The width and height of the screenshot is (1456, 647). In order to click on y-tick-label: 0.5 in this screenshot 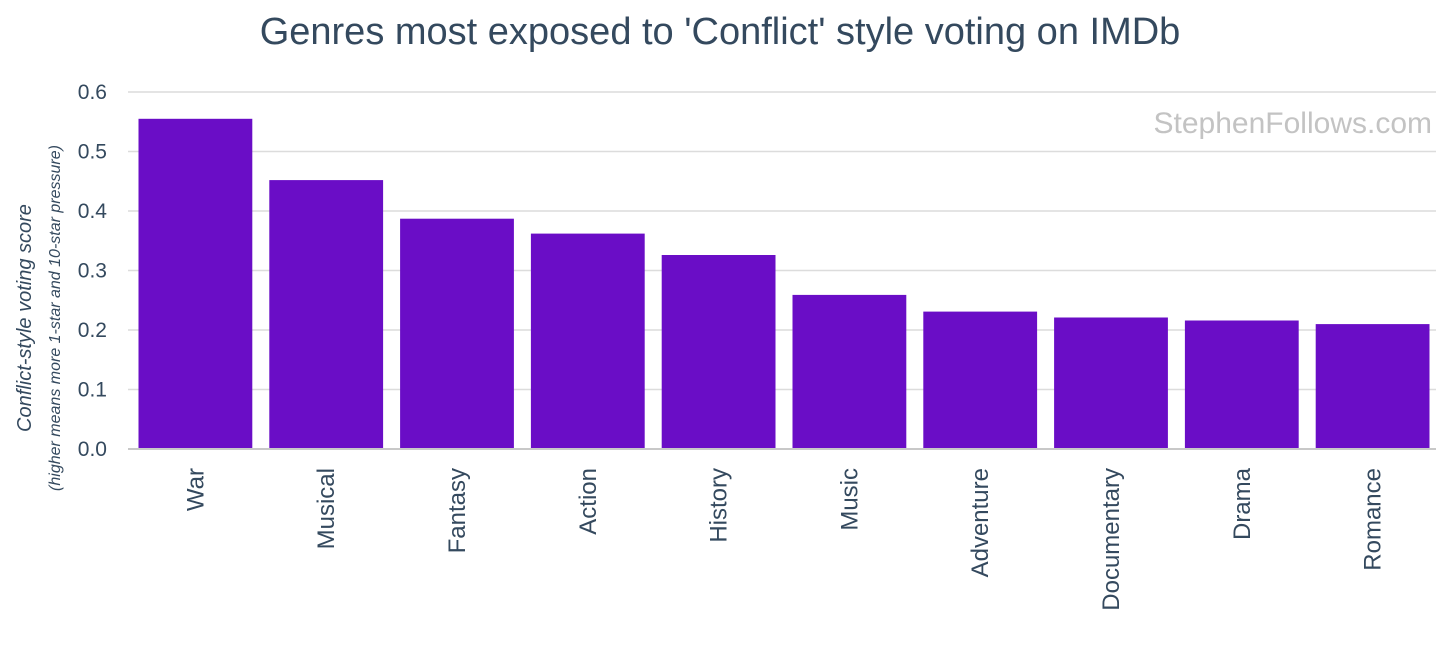, I will do `click(92, 152)`.